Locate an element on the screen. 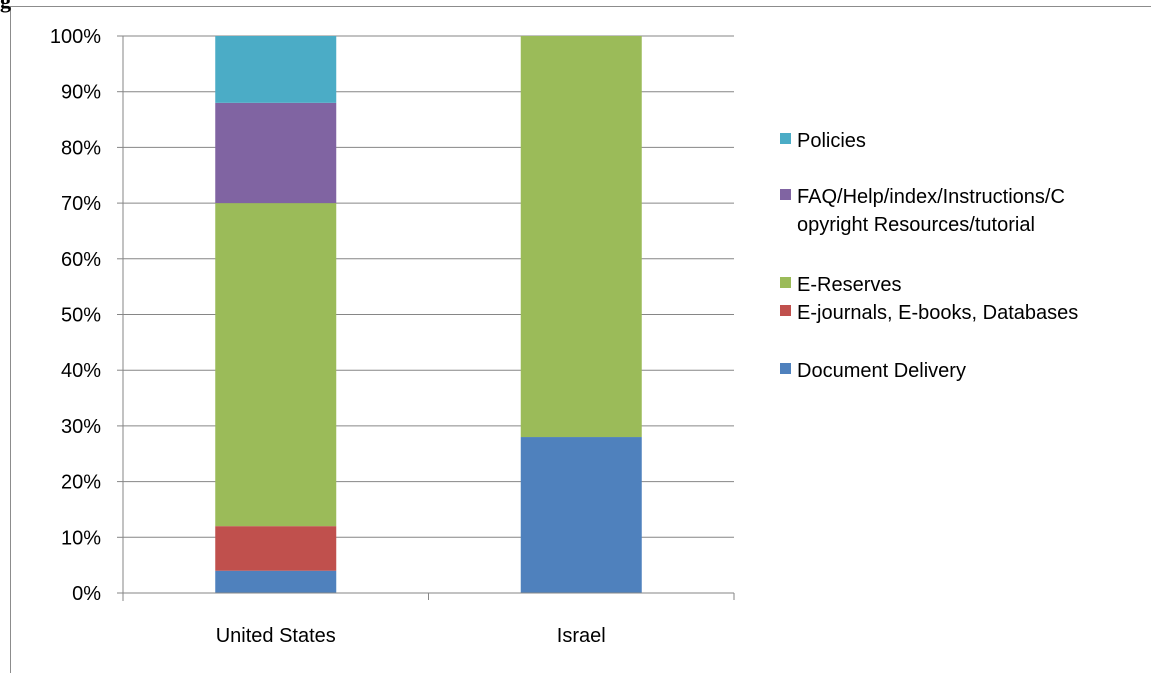 The width and height of the screenshot is (1151, 673). cropped-heading-text: g is located at coordinates (5, 6).